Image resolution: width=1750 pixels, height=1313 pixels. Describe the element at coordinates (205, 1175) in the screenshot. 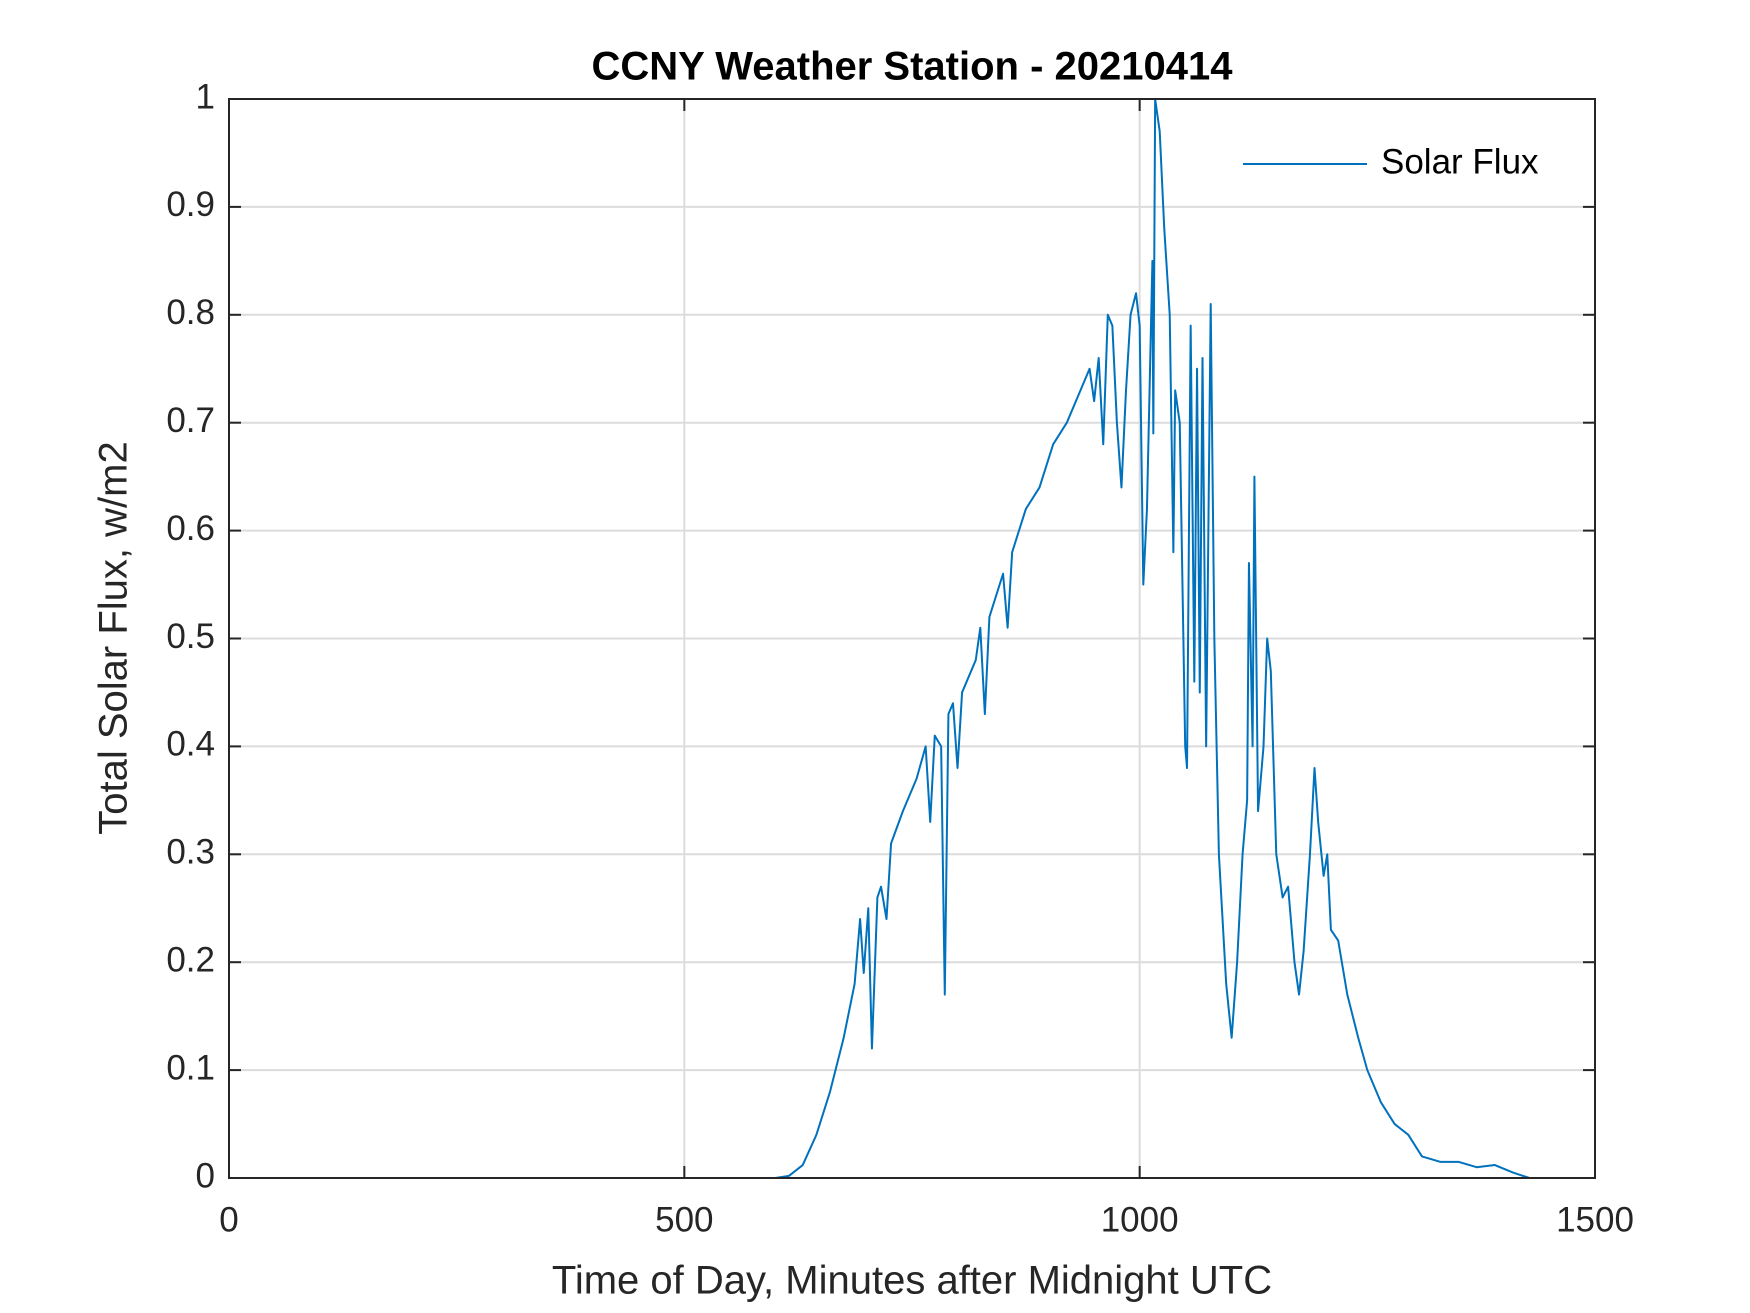

I see `y-tick-label: 0` at that location.